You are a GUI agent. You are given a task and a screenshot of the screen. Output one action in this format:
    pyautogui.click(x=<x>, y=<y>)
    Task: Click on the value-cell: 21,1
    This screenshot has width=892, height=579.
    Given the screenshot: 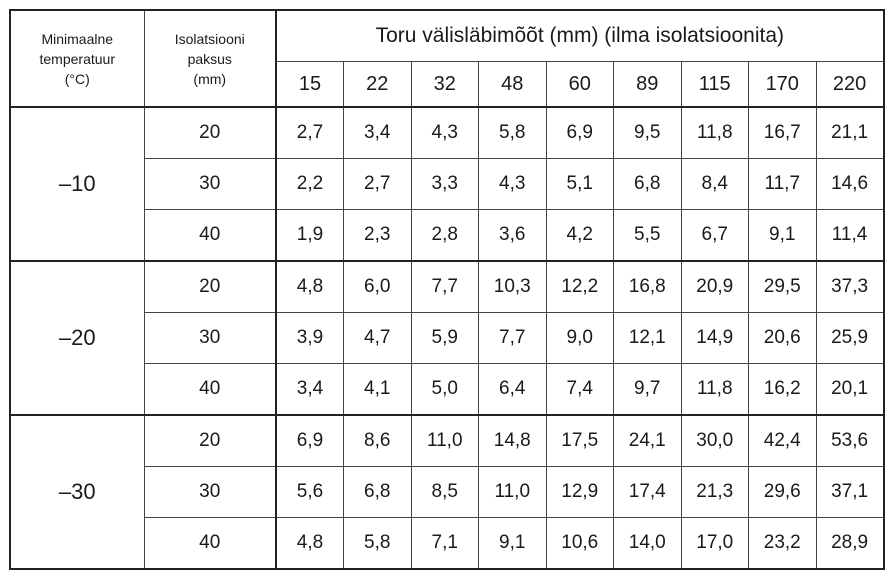 What is the action you would take?
    pyautogui.click(x=850, y=132)
    